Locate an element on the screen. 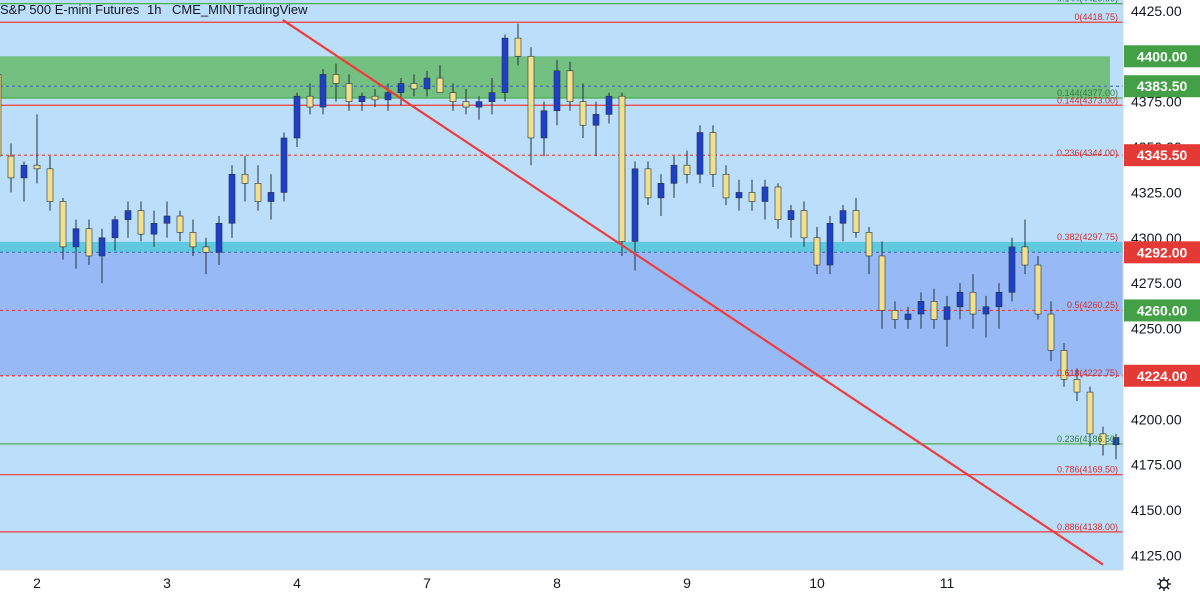 Image resolution: width=1200 pixels, height=597 pixels. time-axis is located at coordinates (561, 583).